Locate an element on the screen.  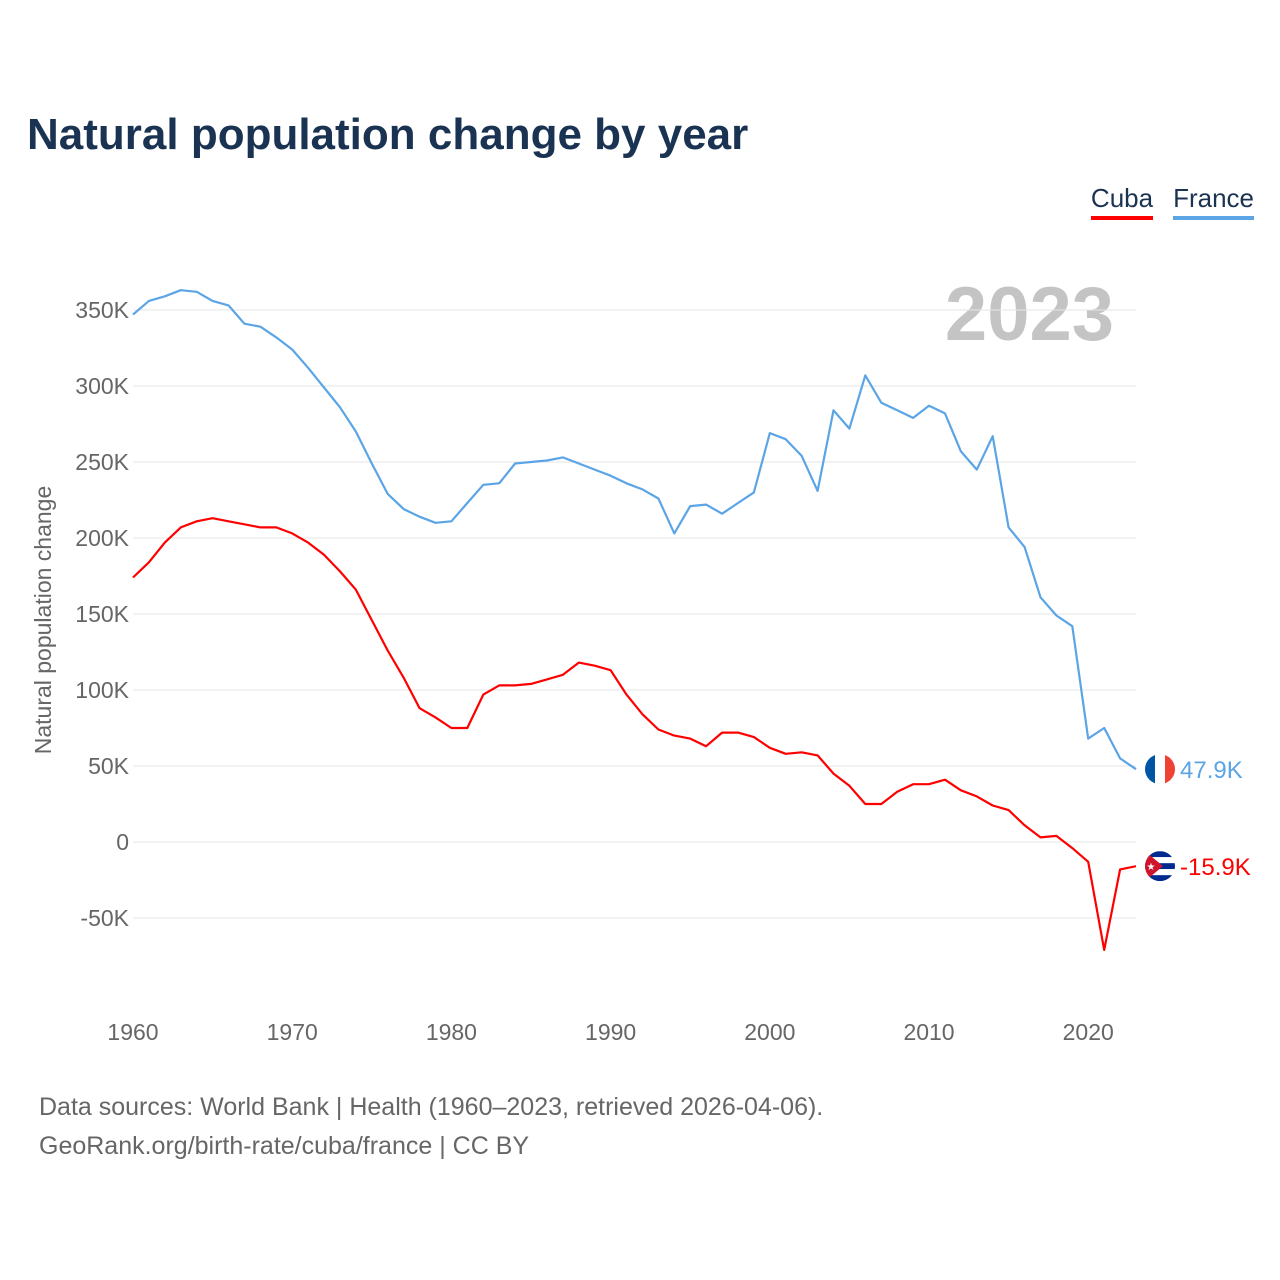
end-value-label-cuba: -15.9K is located at coordinates (1215, 867).